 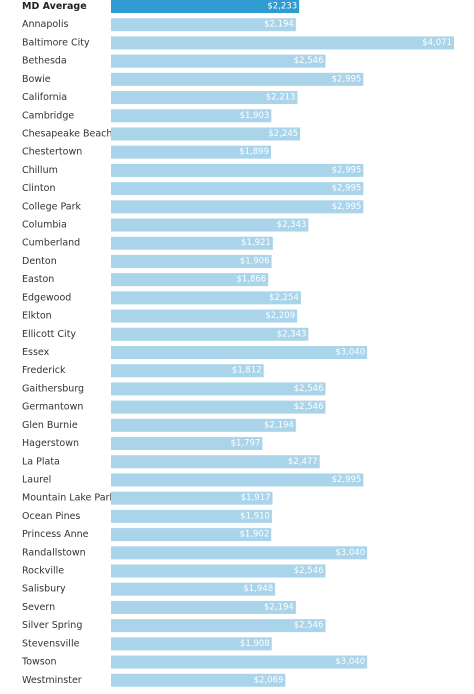 What do you see at coordinates (39, 188) in the screenshot?
I see `category-label: Clinton` at bounding box center [39, 188].